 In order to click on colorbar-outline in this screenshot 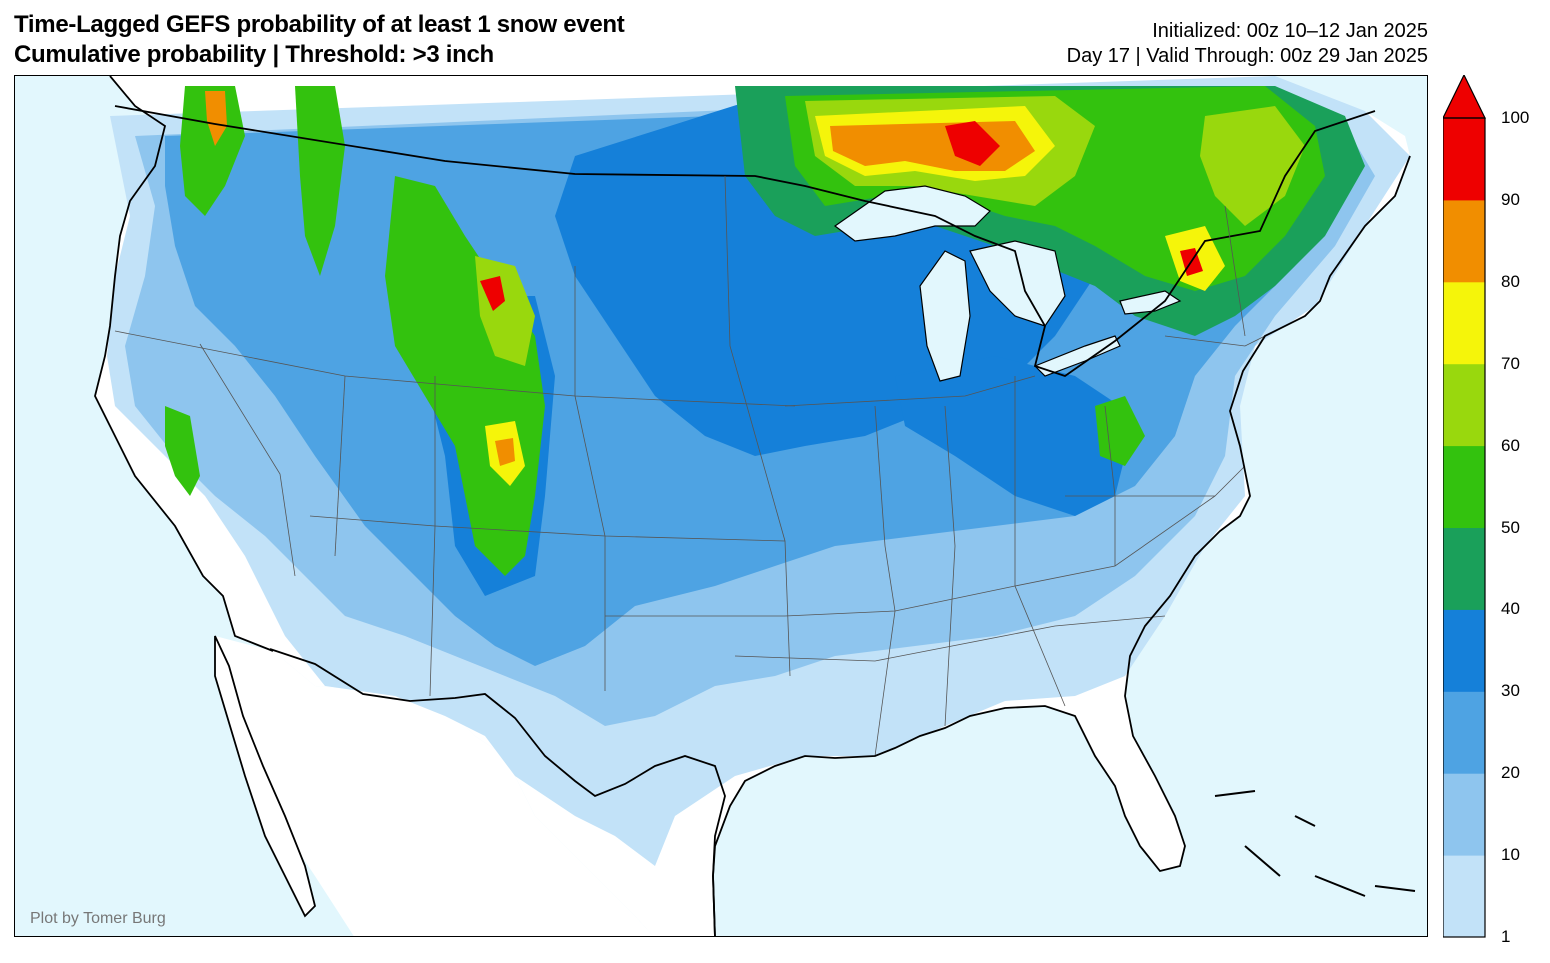, I will do `click(1464, 527)`.